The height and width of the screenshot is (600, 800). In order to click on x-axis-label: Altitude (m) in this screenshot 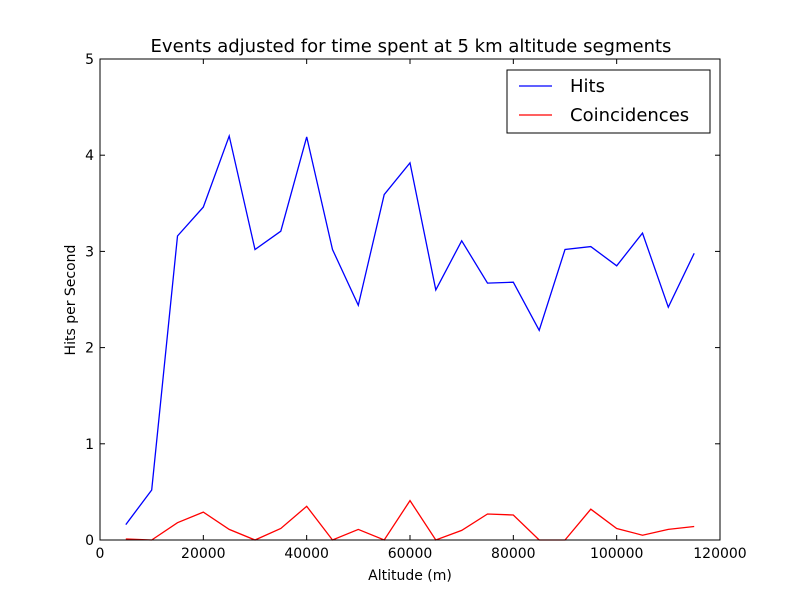, I will do `click(410, 576)`.